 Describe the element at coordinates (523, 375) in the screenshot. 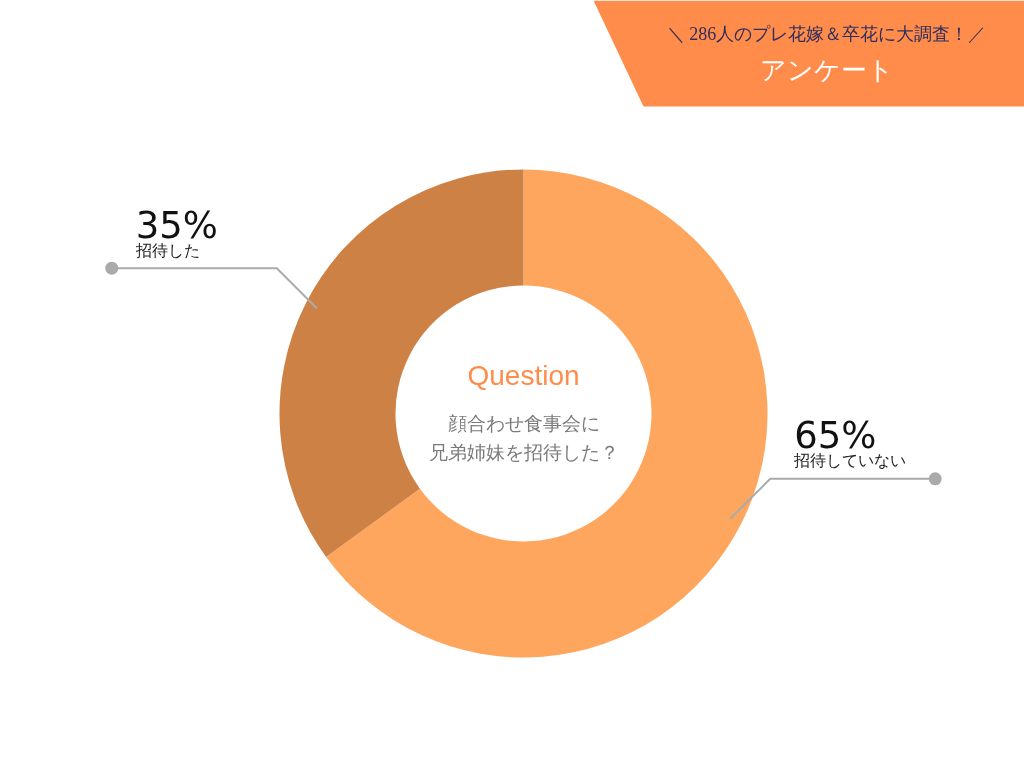

I see `text: Question` at that location.